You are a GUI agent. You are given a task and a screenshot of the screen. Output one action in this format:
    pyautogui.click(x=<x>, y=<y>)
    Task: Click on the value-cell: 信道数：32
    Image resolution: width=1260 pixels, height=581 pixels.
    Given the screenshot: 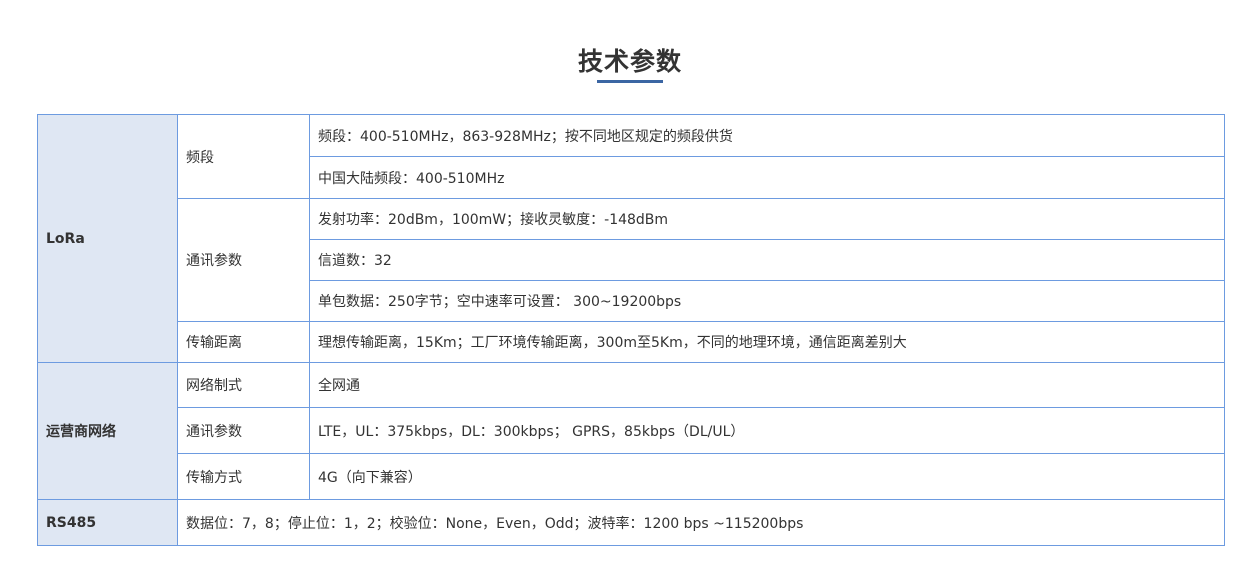 What is the action you would take?
    pyautogui.click(x=767, y=260)
    